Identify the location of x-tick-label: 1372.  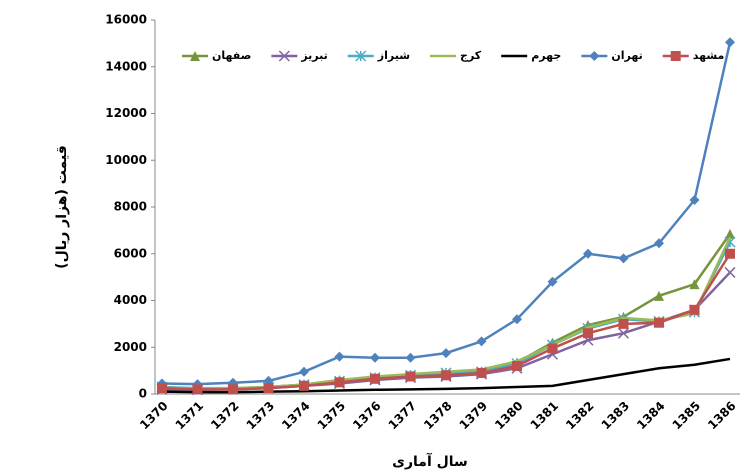
(225, 416).